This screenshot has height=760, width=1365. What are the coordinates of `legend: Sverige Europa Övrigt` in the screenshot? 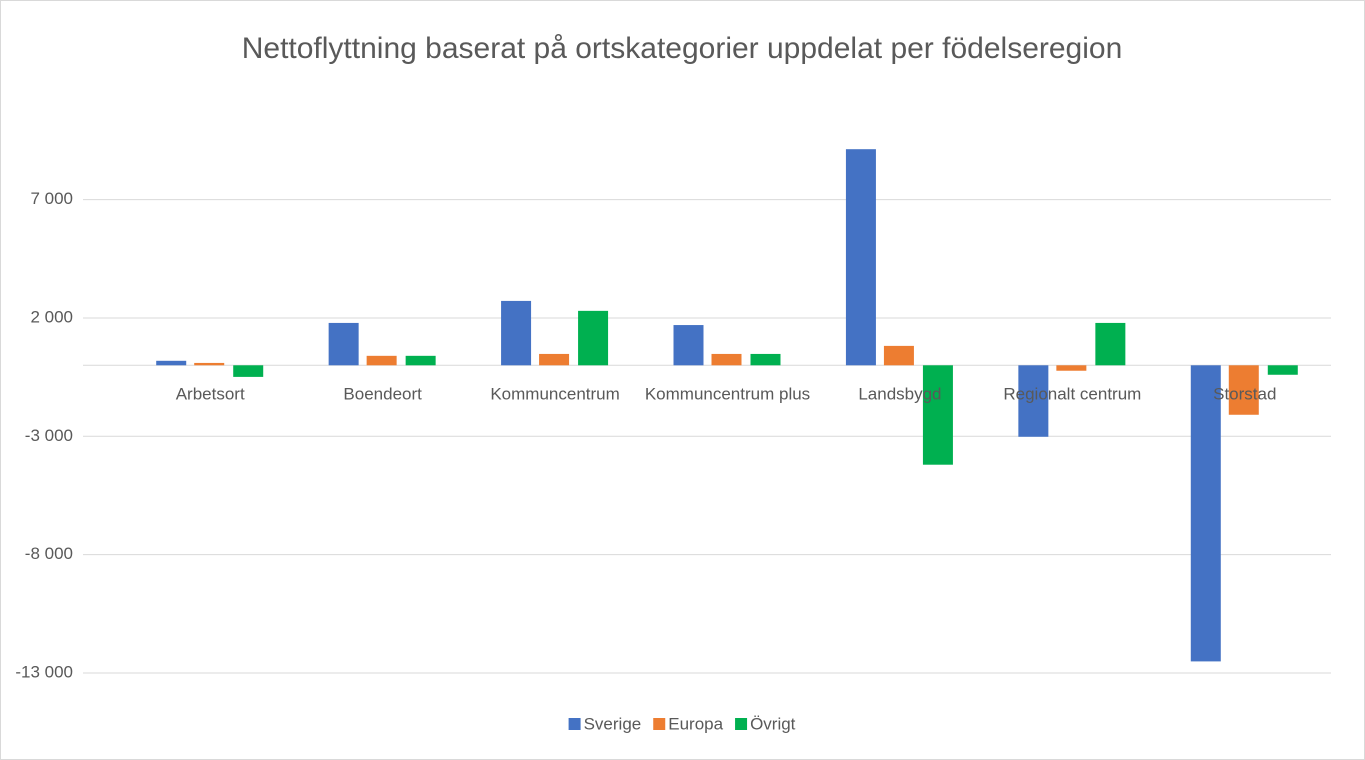 It's located at (682, 723).